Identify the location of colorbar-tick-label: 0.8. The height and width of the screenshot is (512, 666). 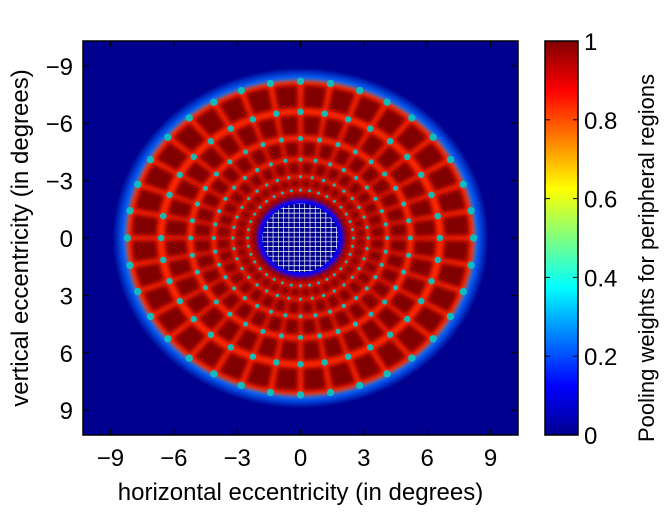
(600, 121).